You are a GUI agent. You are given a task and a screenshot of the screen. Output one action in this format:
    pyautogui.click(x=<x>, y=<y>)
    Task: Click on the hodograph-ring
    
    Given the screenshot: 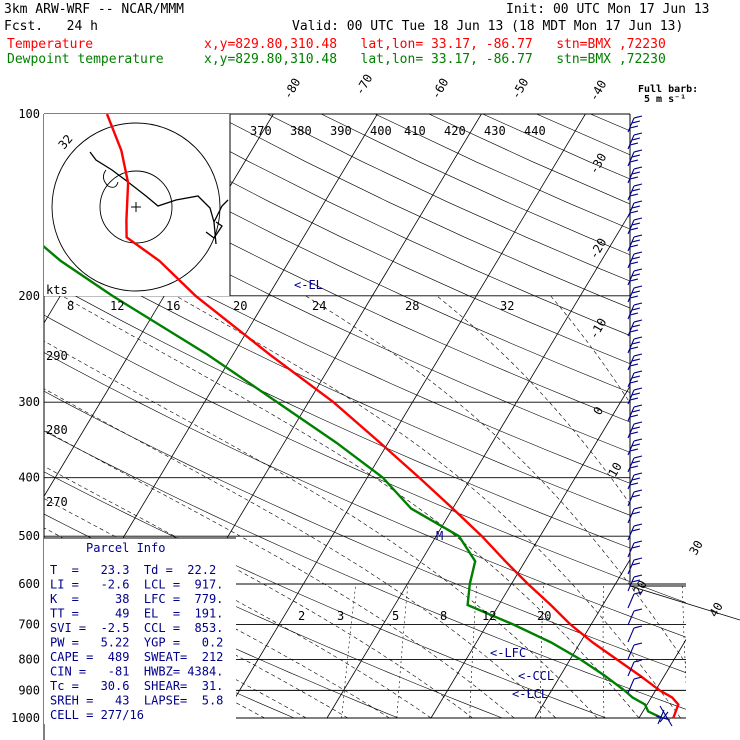 What is the action you would take?
    pyautogui.click(x=136, y=207)
    